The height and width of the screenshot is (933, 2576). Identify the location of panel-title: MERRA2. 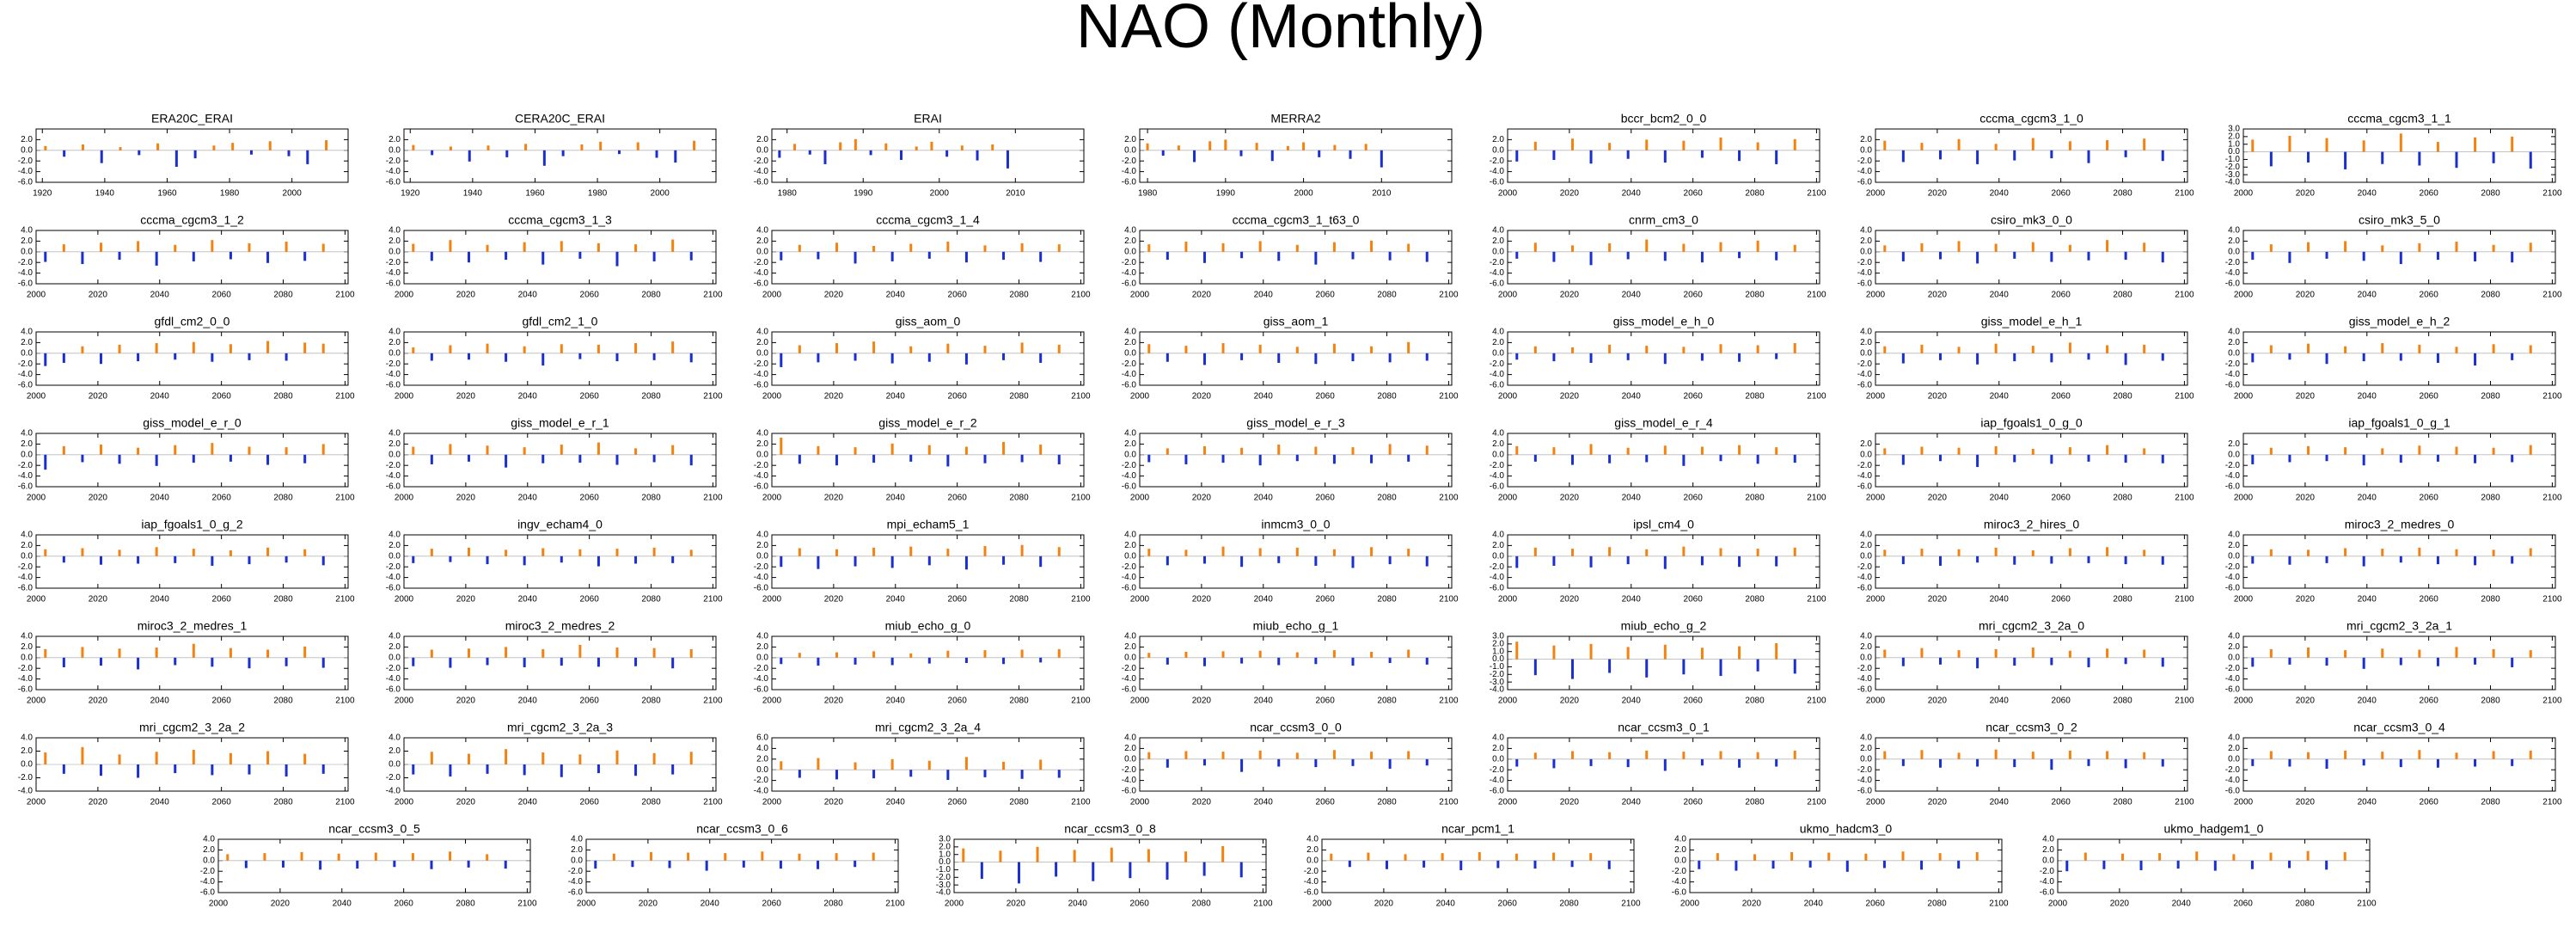
(1295, 119).